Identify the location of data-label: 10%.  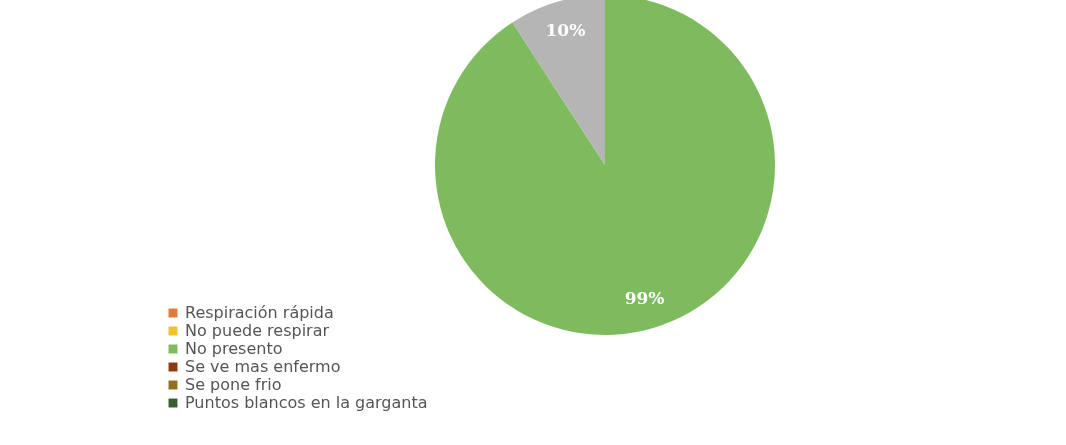
(565, 30).